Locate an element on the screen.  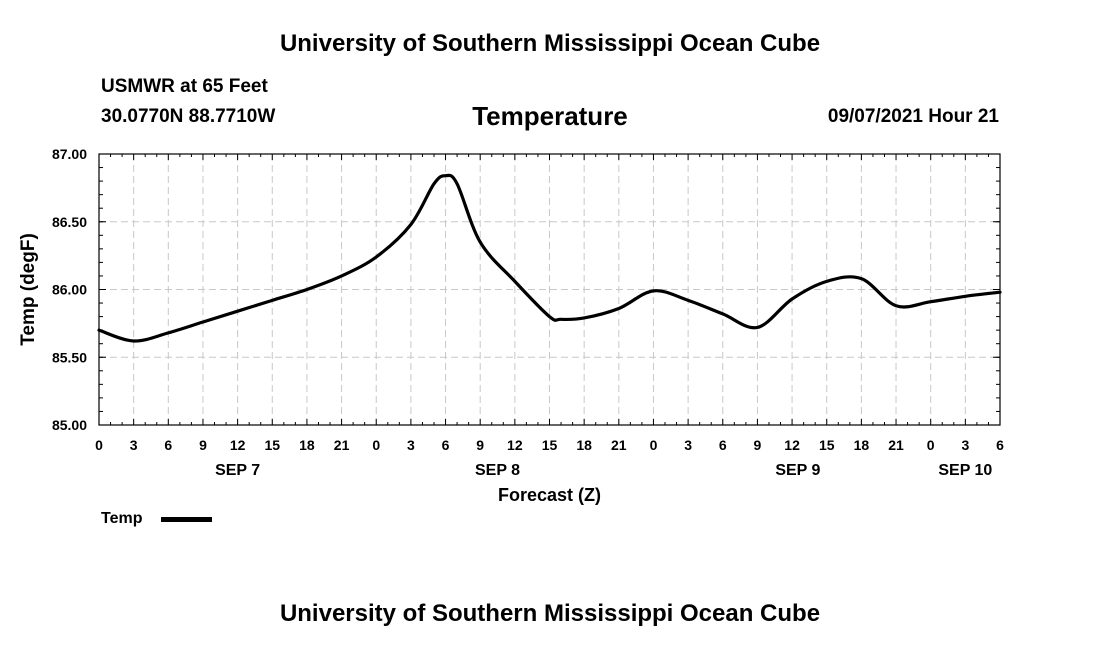
legend-label: Temp is located at coordinates (122, 518).